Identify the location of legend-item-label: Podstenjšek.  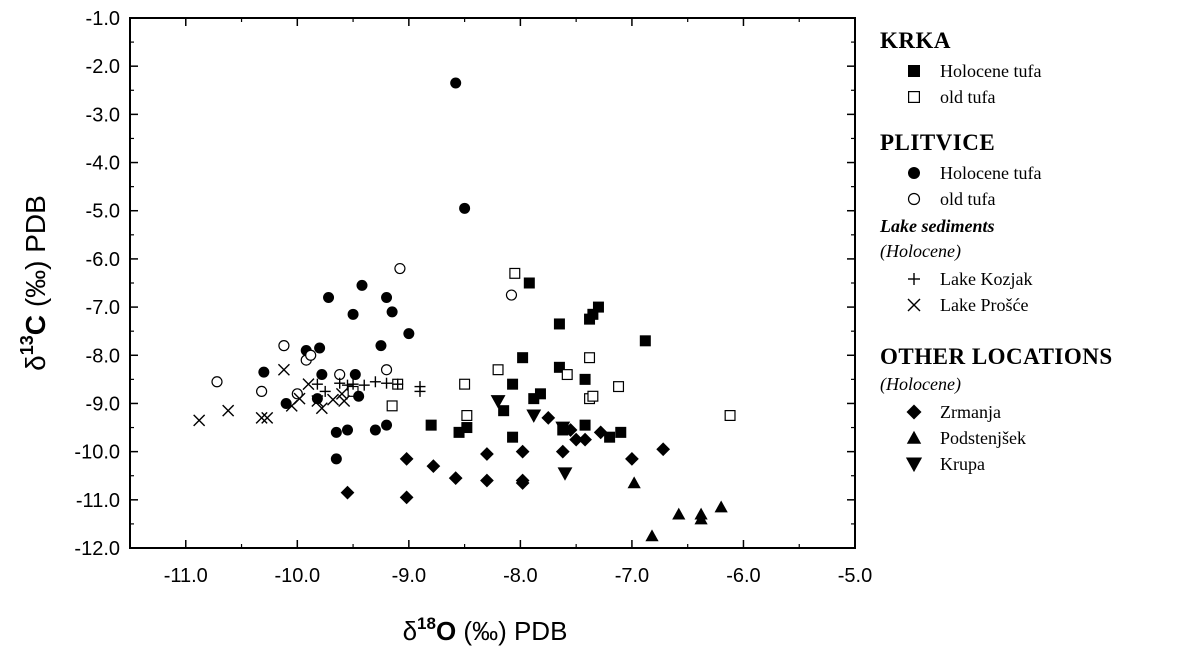
(983, 437).